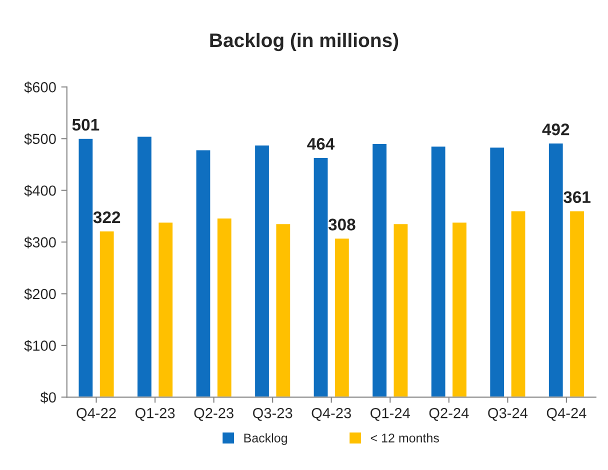 The width and height of the screenshot is (608, 470). Describe the element at coordinates (96, 414) in the screenshot. I see `x-tick-label: Q4-22` at that location.